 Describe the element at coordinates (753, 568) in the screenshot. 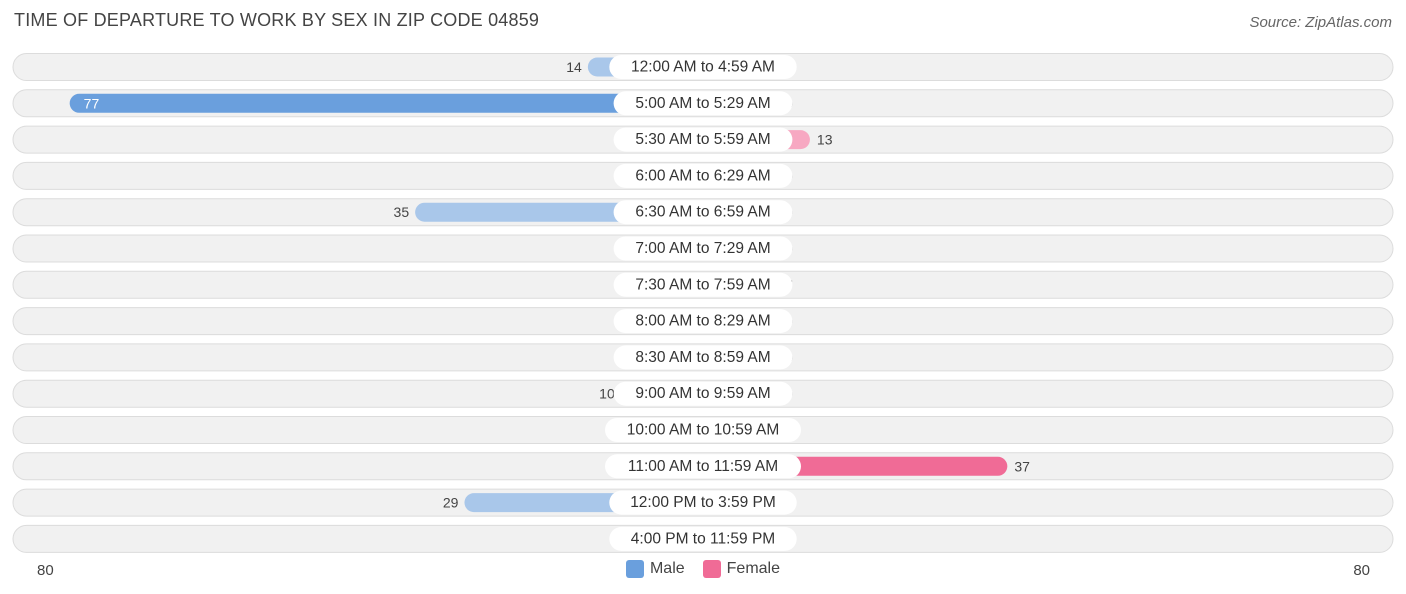

I see `legend-label-female: Female` at that location.